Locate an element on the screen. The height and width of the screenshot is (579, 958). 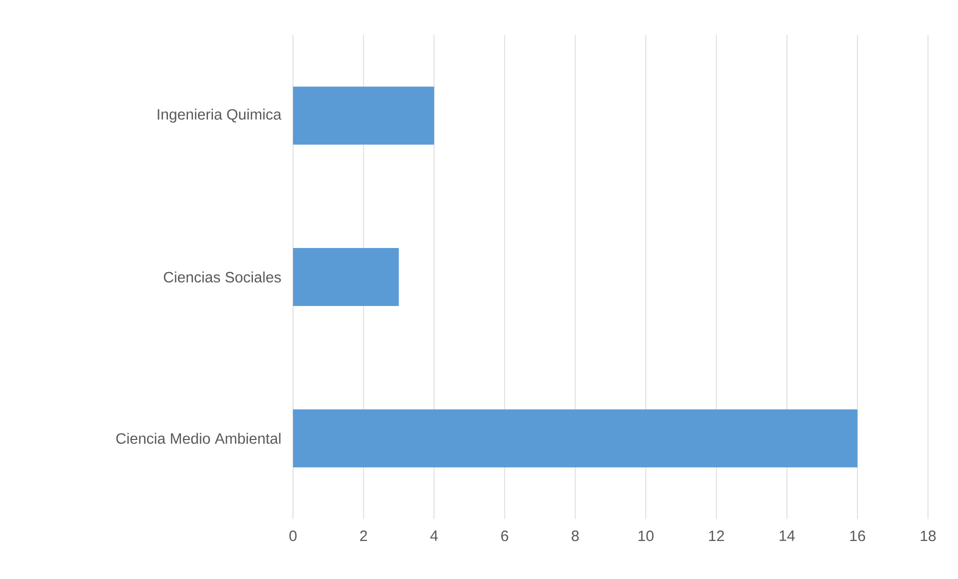
x-tick-label: 10 is located at coordinates (646, 536).